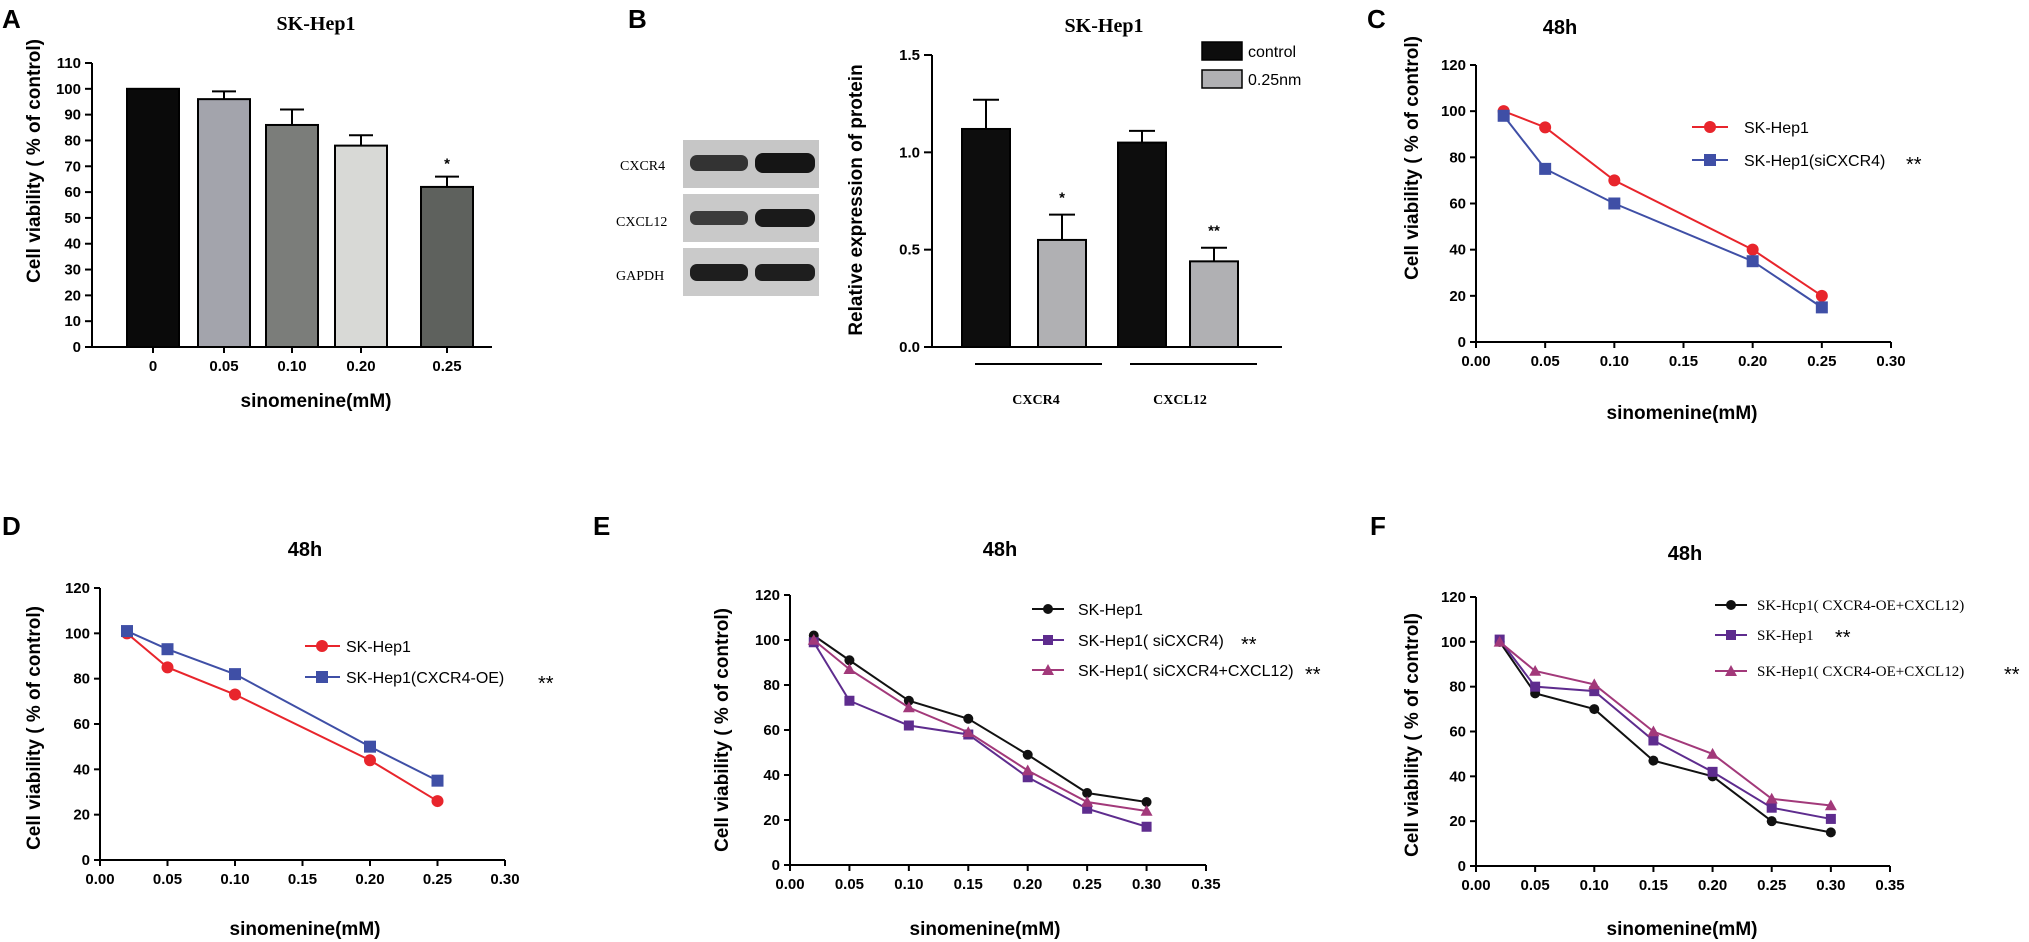 Image resolution: width=2029 pixels, height=942 pixels. Describe the element at coordinates (1814, 161) in the screenshot. I see `legend-label-sicxcr4: SK-Hep1(siCXCR4)` at that location.